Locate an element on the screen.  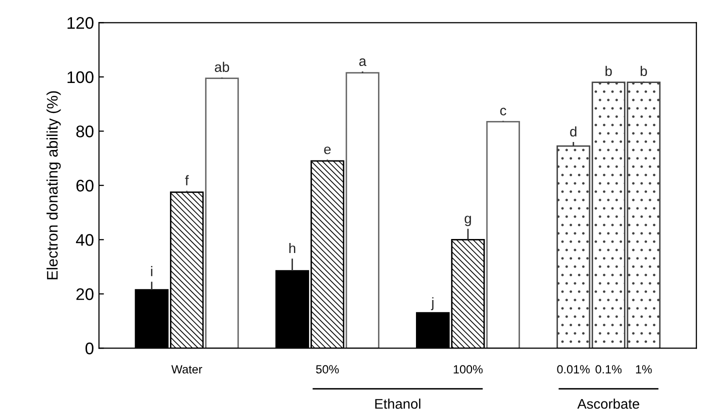
data-label: d is located at coordinates (573, 131).